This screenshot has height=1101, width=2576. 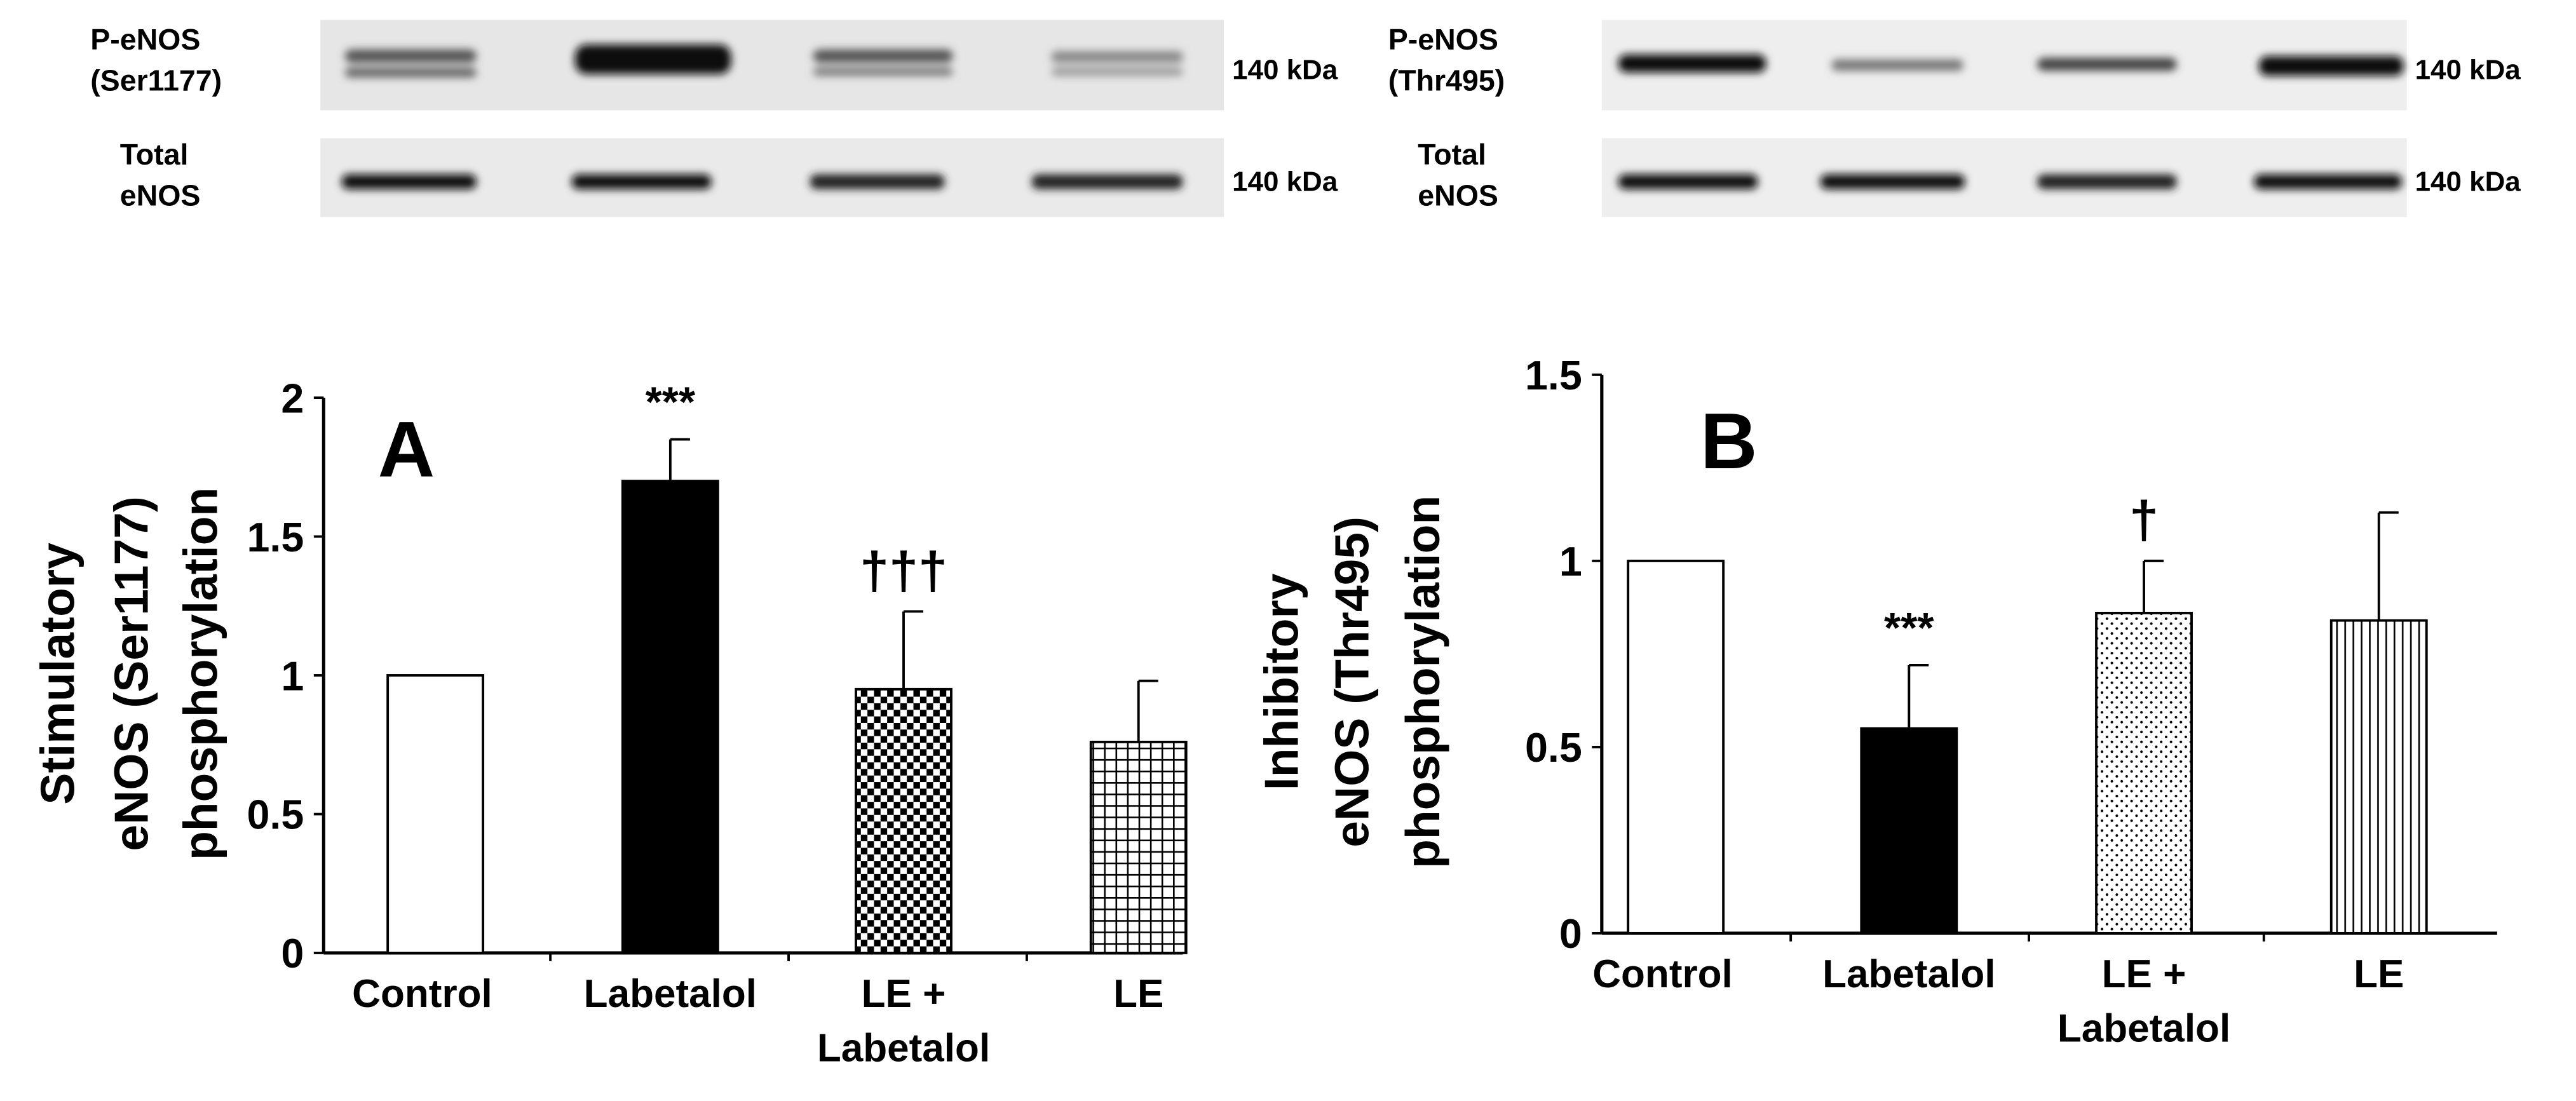 I want to click on blot-label: (Ser1177), so click(x=156, y=80).